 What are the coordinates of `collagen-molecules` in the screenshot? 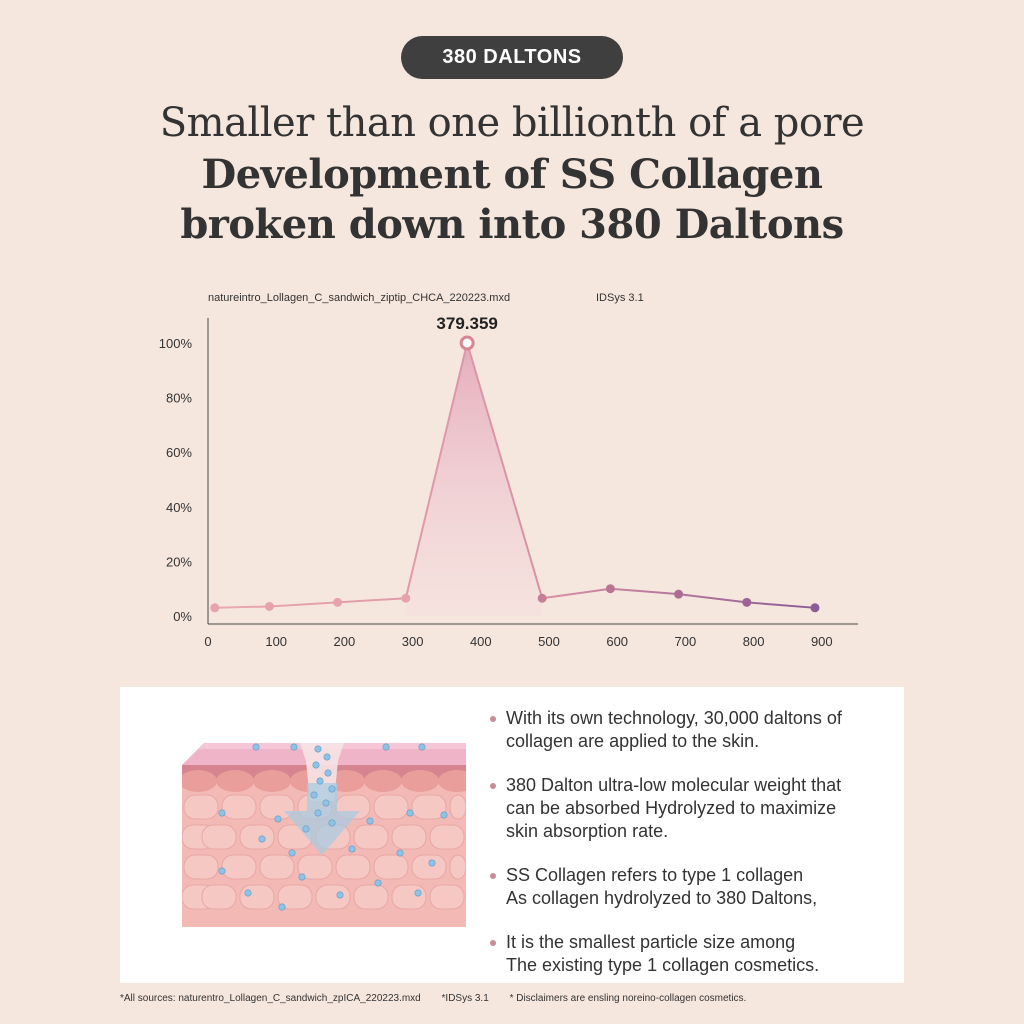 It's located at (333, 827).